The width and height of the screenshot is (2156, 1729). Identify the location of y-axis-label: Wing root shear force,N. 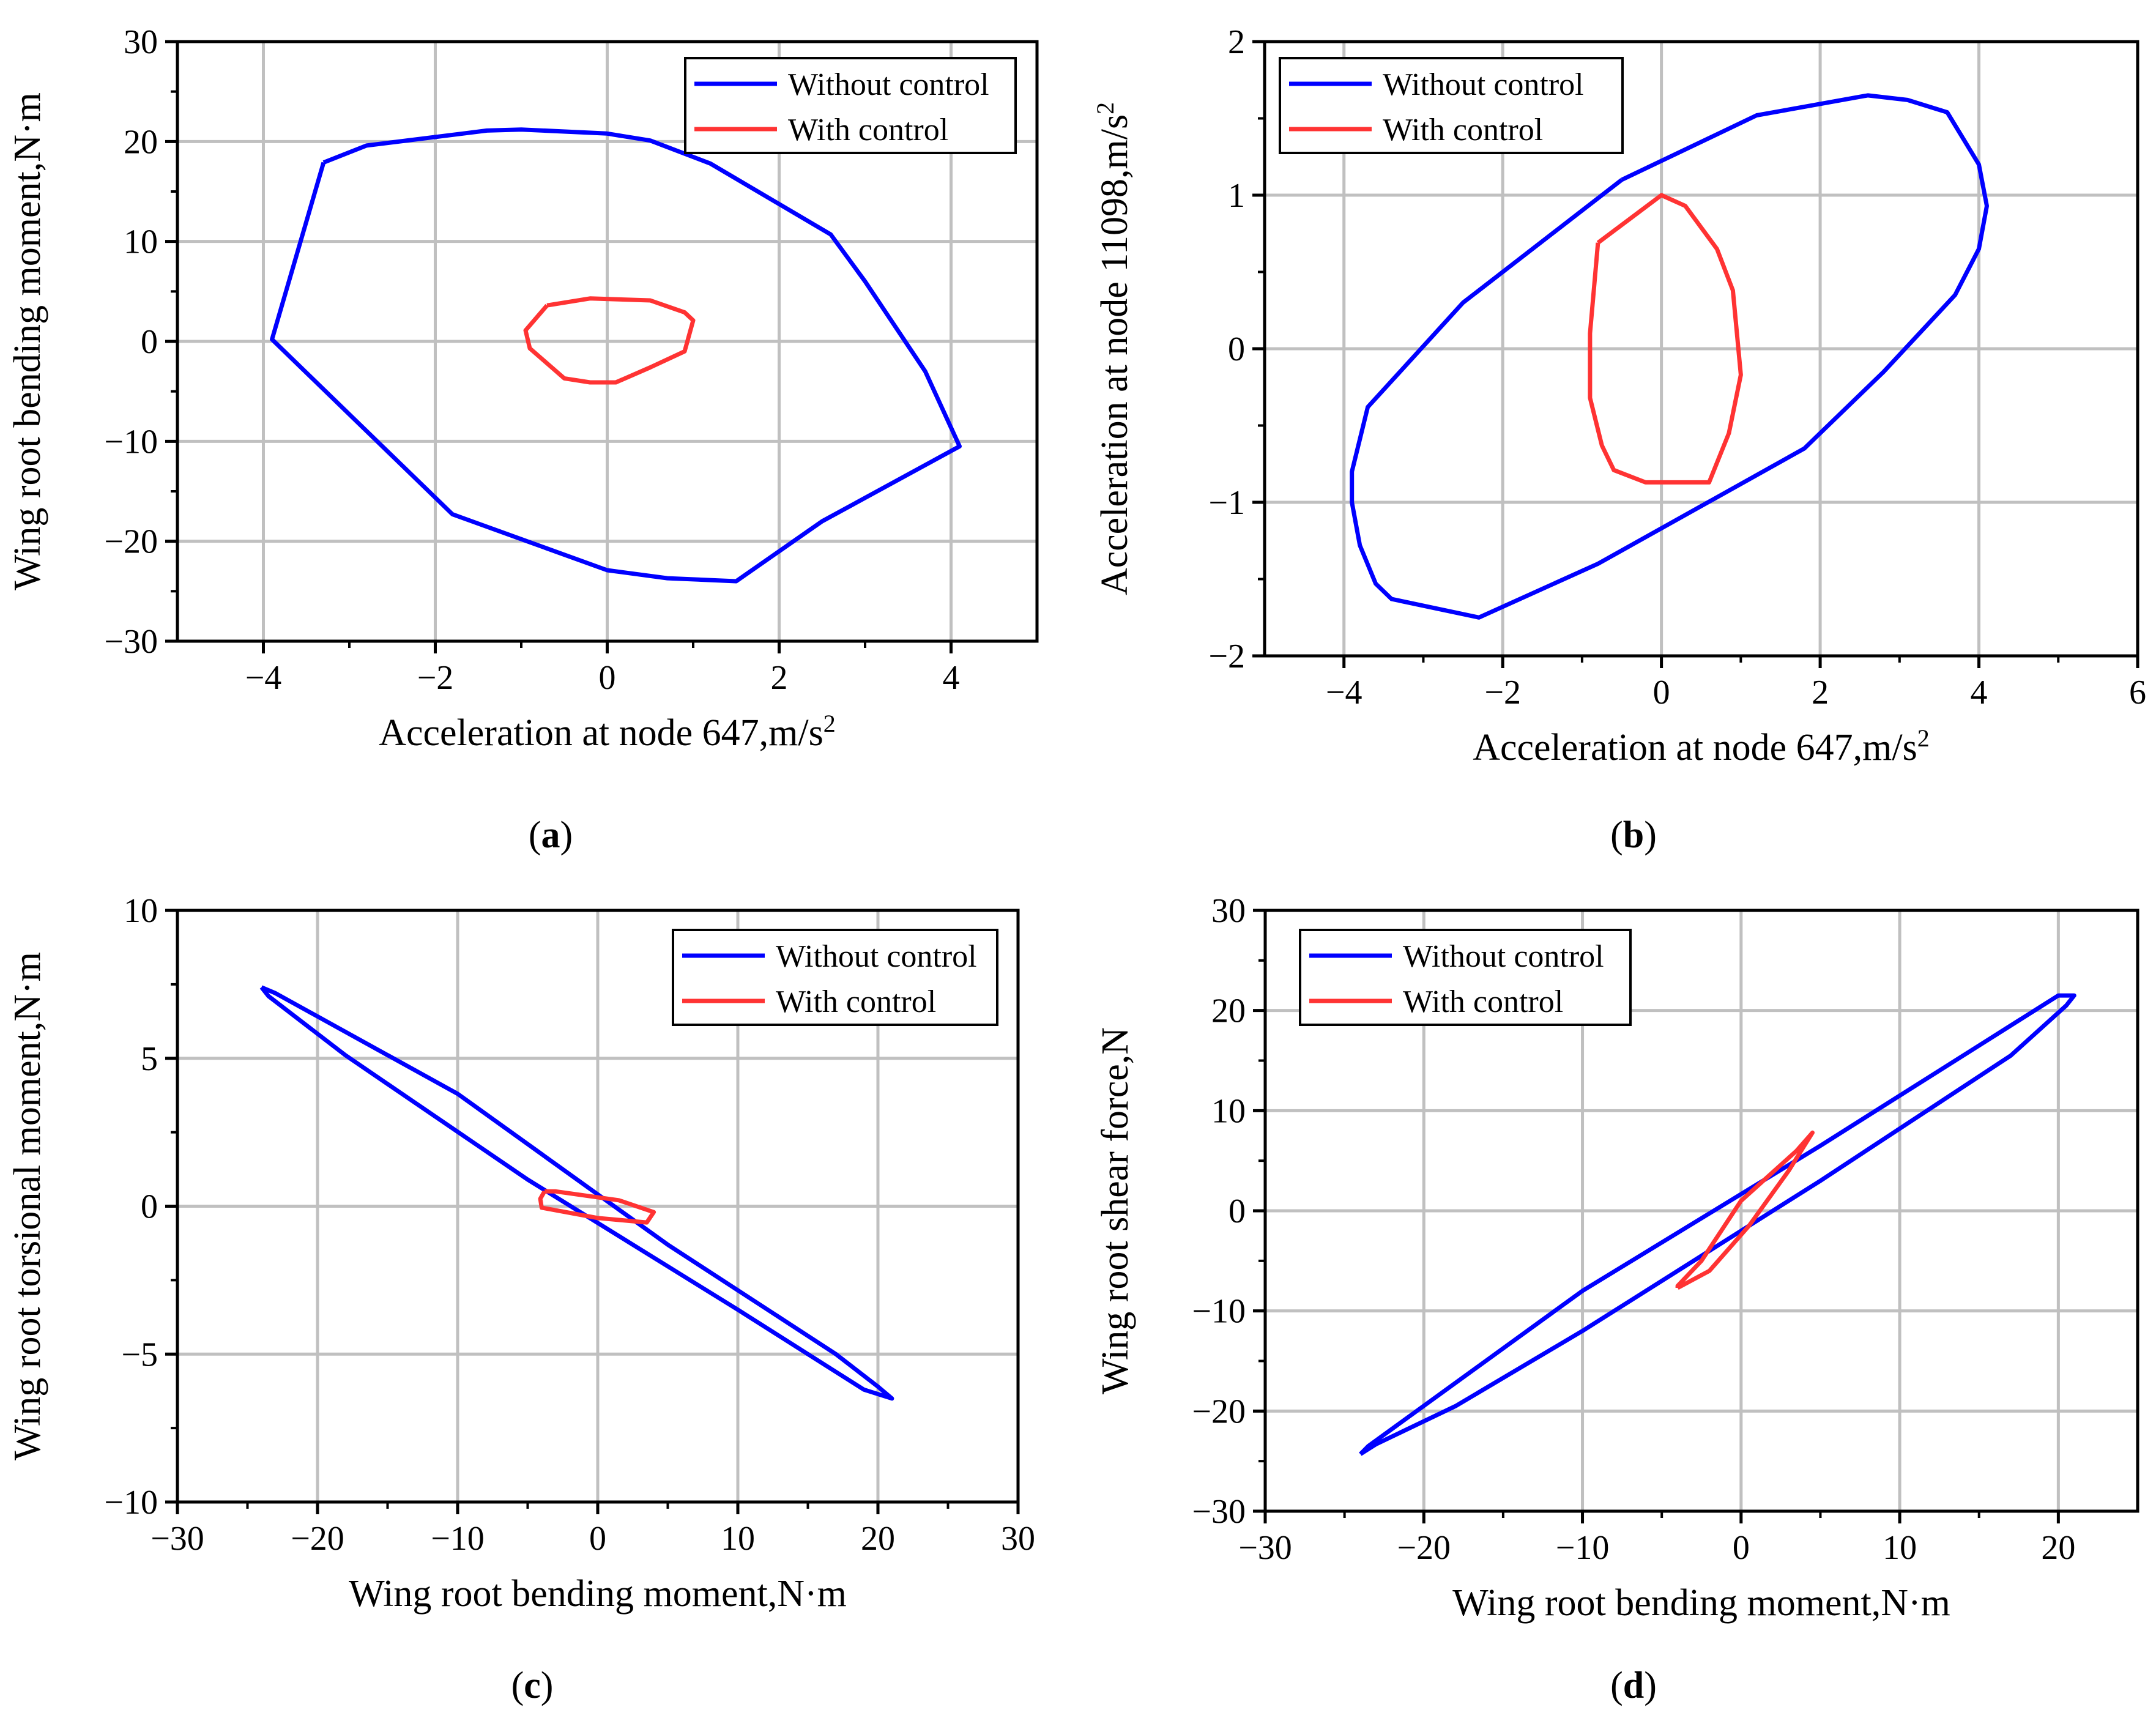
(1115, 1210).